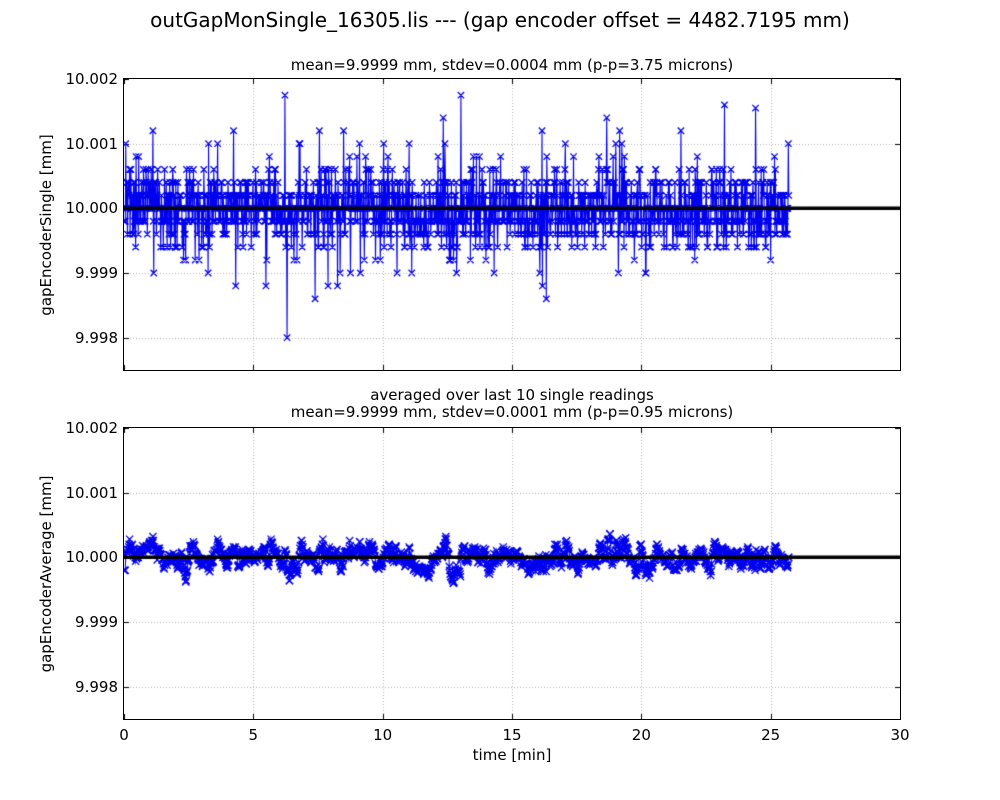  Describe the element at coordinates (641, 735) in the screenshot. I see `x-tick-label: 20` at that location.